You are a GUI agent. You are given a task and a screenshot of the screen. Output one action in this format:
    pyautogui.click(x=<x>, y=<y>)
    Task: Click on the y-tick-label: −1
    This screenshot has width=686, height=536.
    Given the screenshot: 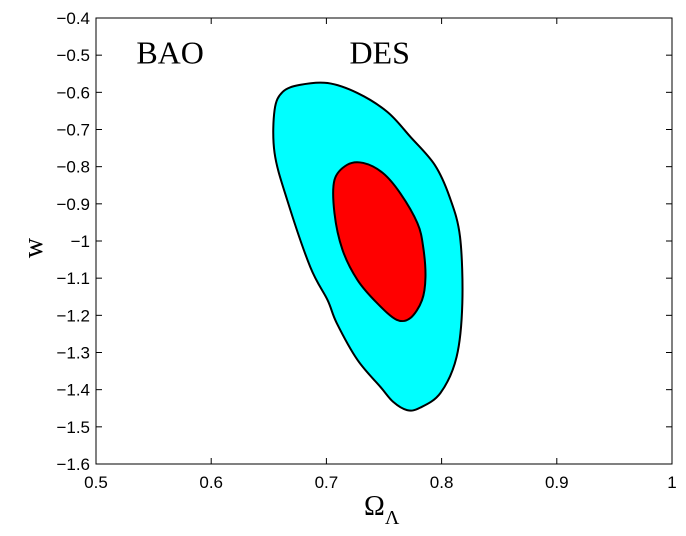 What is the action you would take?
    pyautogui.click(x=80, y=241)
    